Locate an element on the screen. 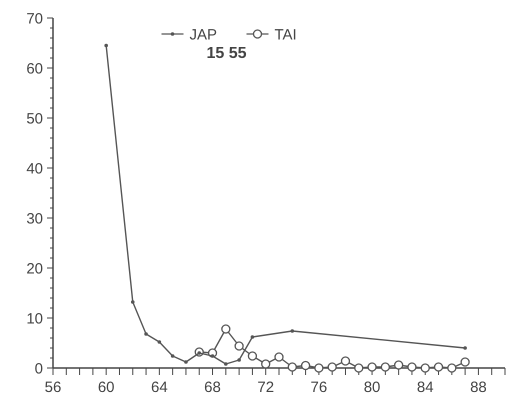 Image resolution: width=513 pixels, height=400 pixels. x-tick-label: 80 is located at coordinates (372, 387).